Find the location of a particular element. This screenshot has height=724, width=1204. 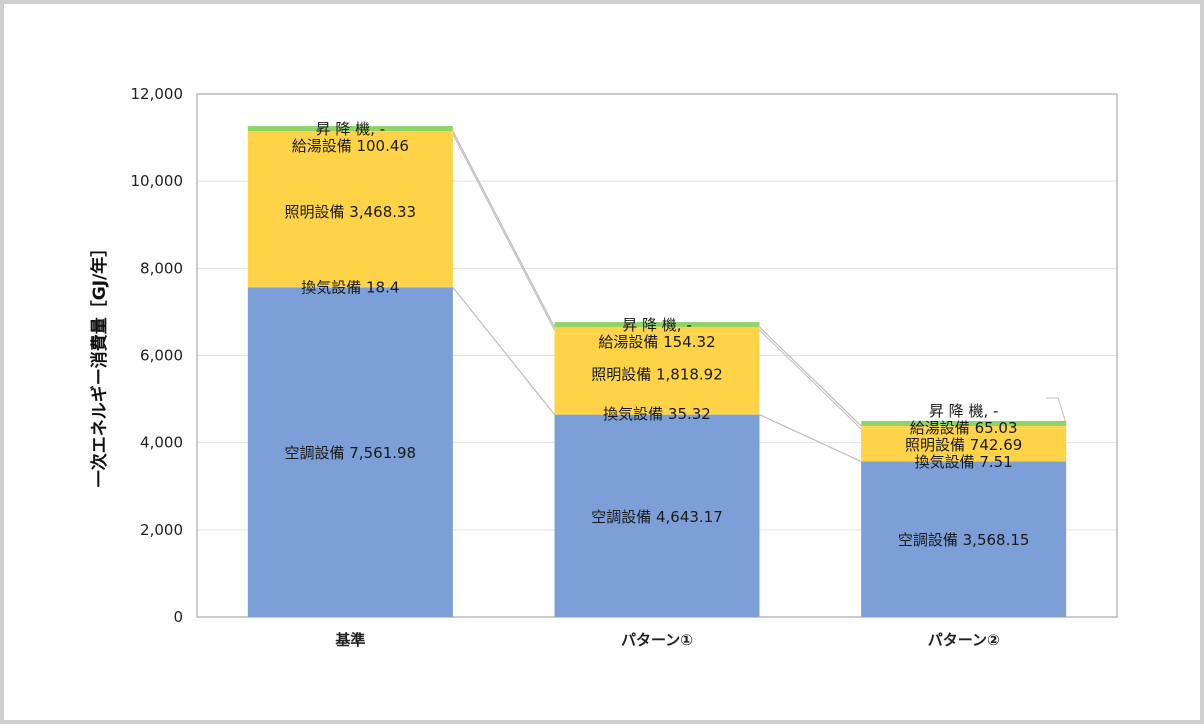

y-tick-label: 0 is located at coordinates (178, 617).